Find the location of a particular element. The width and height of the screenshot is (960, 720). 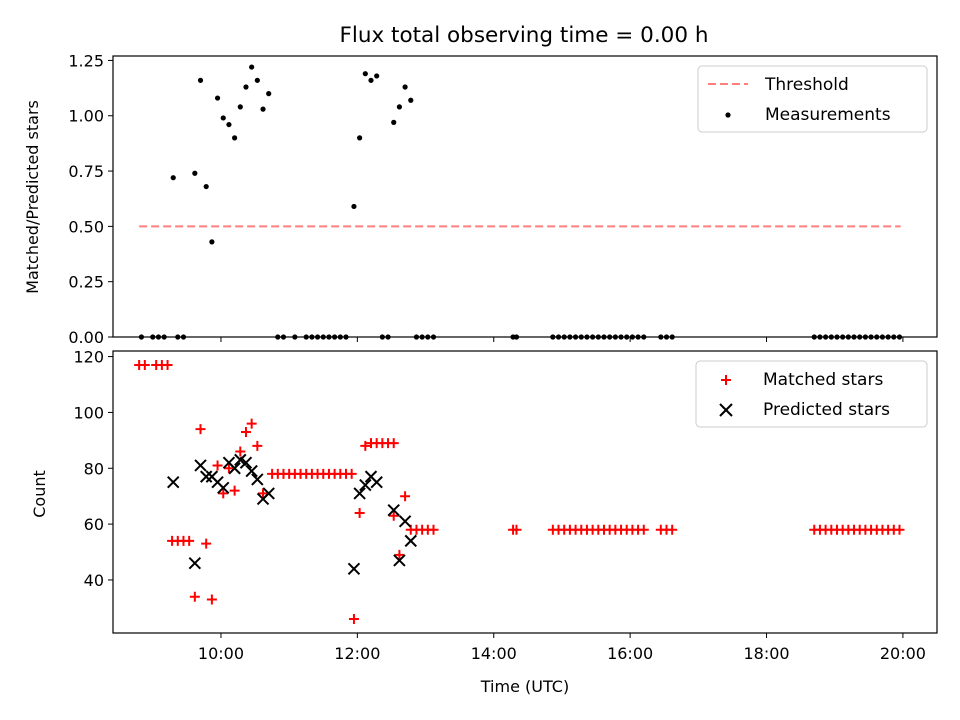

x-tick-label: 10:00 is located at coordinates (221, 653).